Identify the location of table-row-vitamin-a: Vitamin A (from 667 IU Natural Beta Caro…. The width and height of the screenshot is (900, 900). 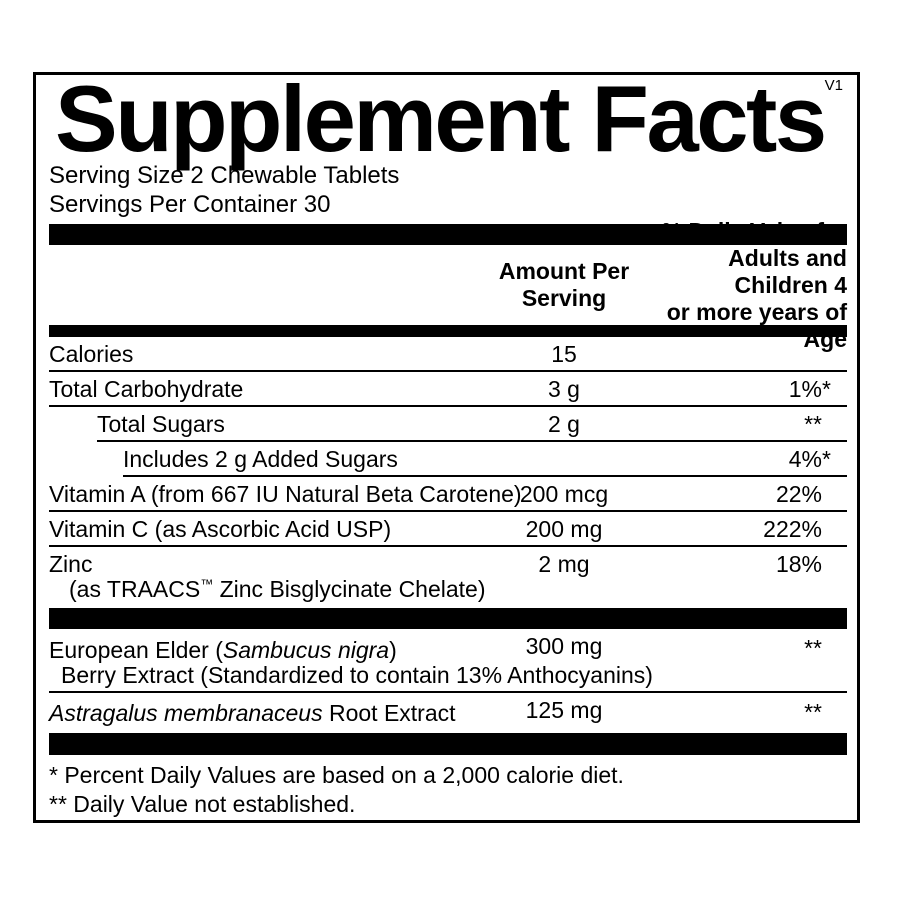
(448, 494).